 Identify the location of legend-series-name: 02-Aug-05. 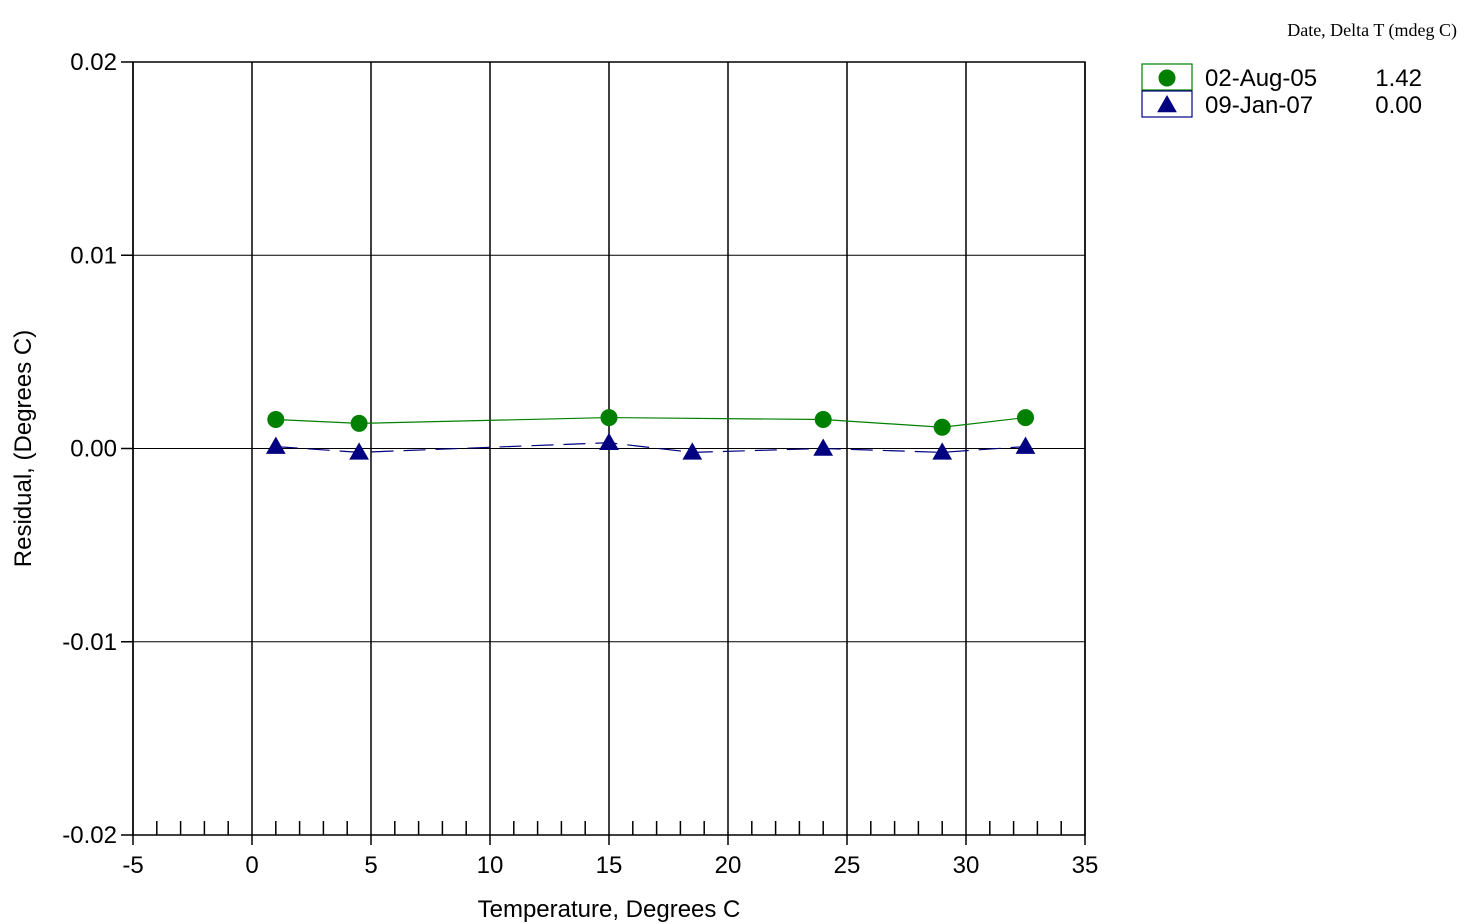
(1261, 78).